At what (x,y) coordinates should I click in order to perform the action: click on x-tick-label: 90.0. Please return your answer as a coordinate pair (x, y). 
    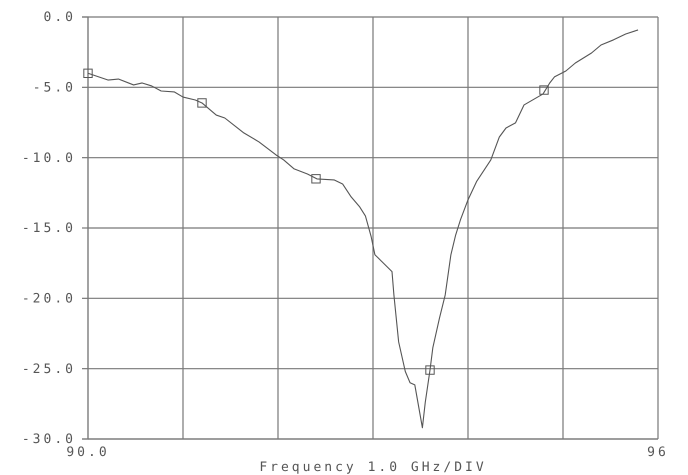
    Looking at the image, I should click on (88, 452).